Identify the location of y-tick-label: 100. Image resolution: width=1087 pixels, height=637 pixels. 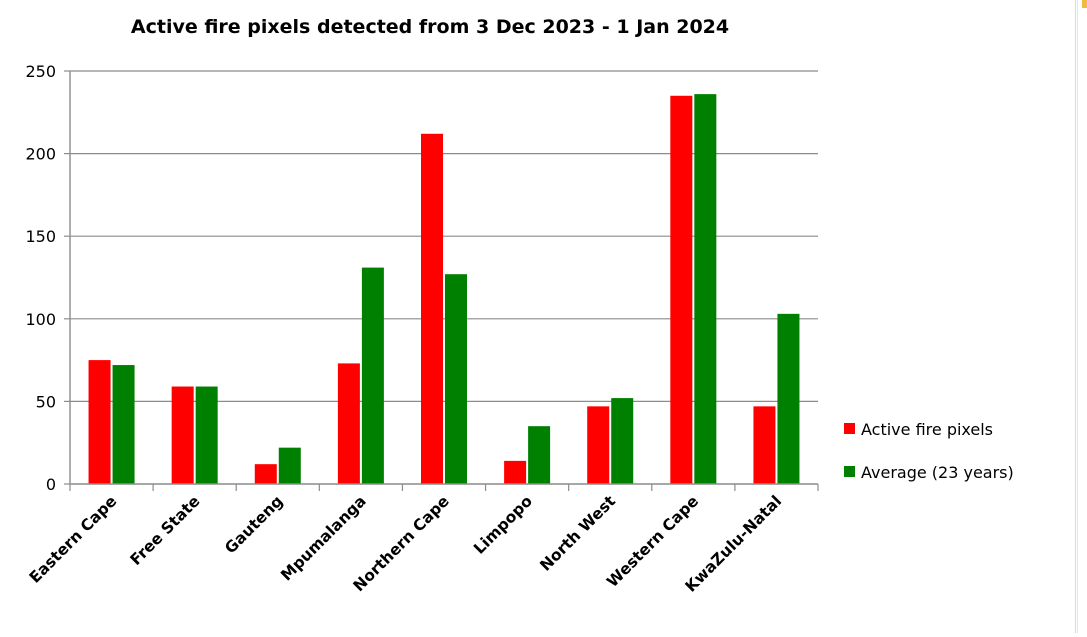
(40, 319).